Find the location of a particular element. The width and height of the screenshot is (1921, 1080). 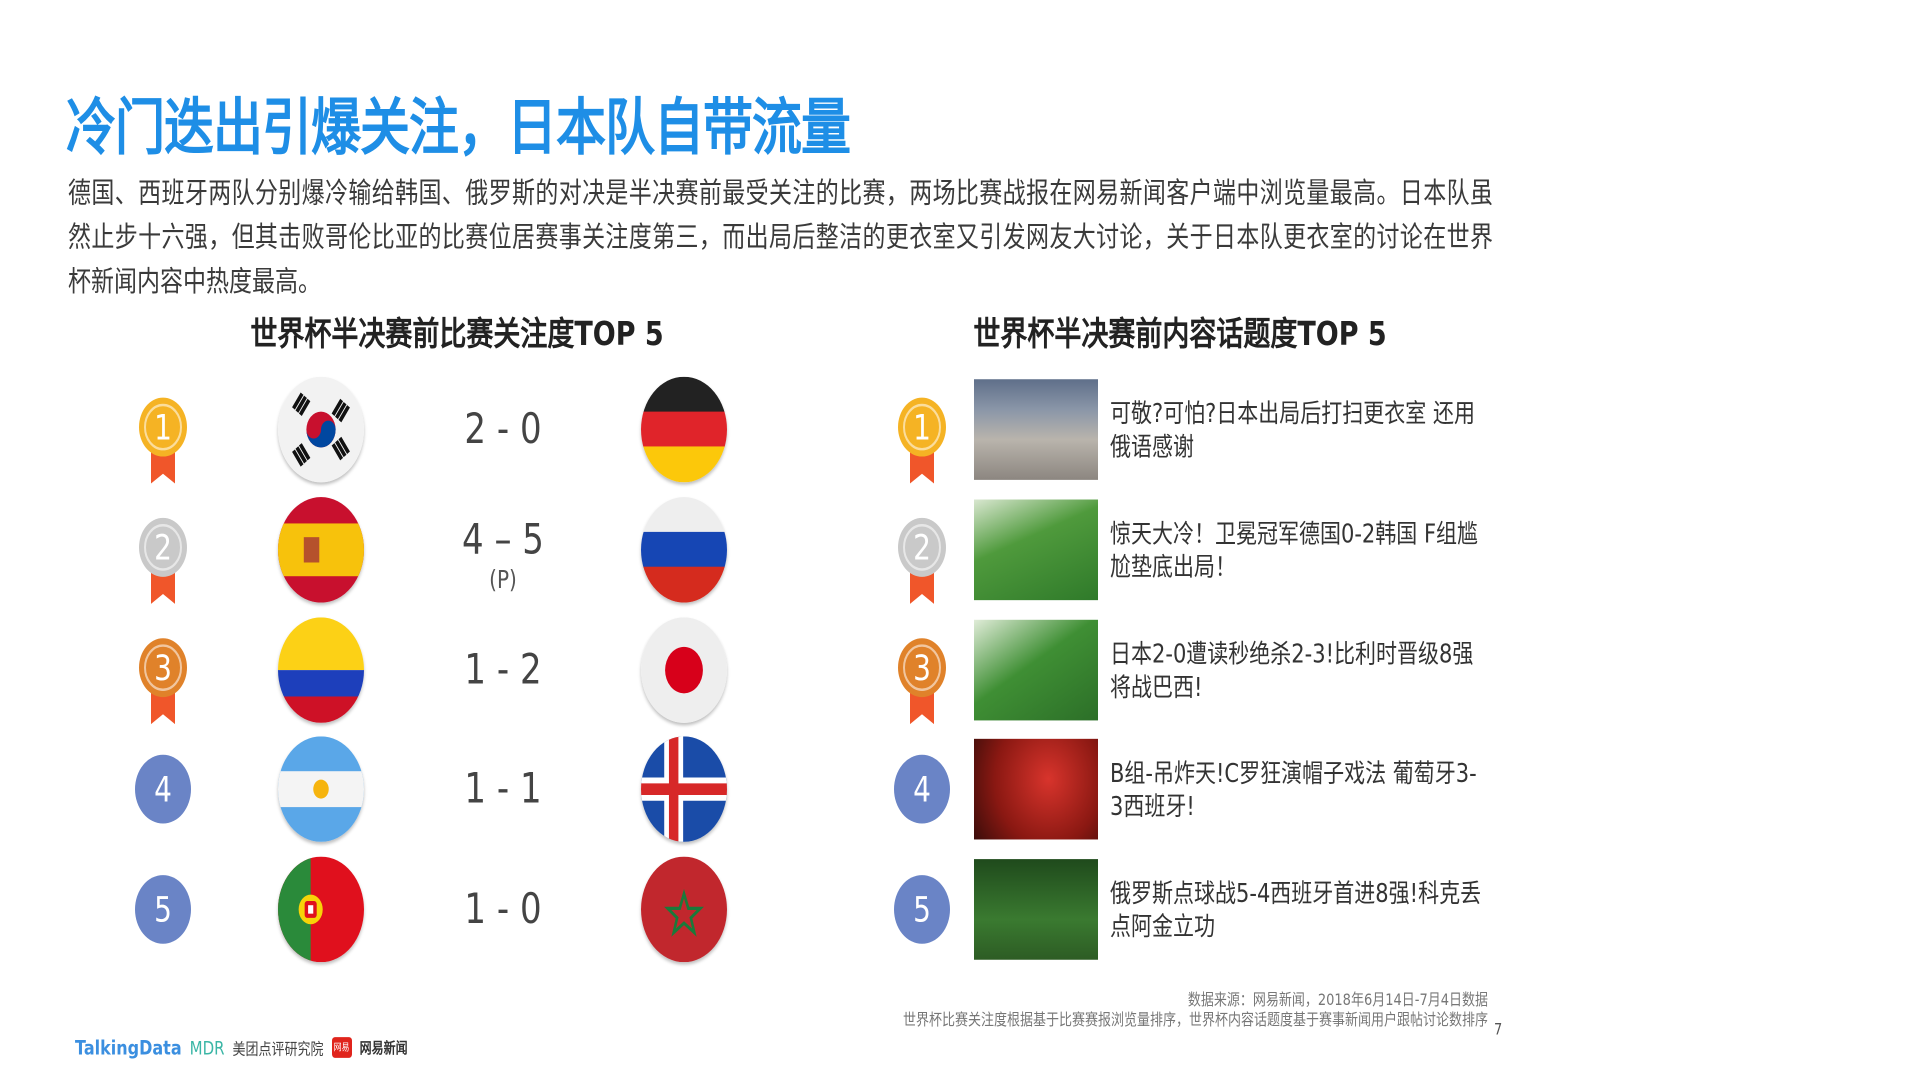

logo-bar: TalkingData MDR 美团点评研究院 网易 网易新闻 is located at coordinates (241, 1047).